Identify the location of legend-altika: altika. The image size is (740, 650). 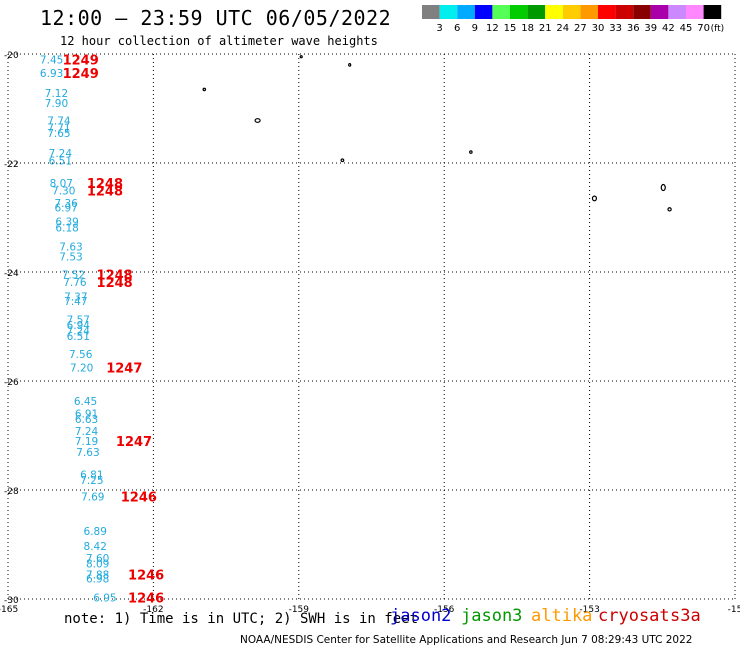
(562, 616).